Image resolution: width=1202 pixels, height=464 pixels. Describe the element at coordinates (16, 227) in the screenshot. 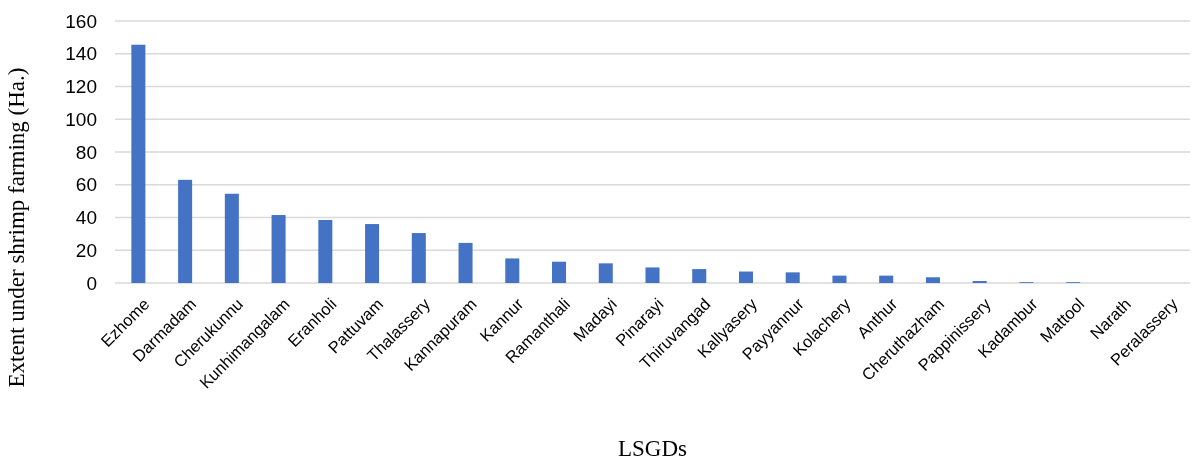

I see `y-axis-title: Extent under shrimp farming (Ha.)` at that location.